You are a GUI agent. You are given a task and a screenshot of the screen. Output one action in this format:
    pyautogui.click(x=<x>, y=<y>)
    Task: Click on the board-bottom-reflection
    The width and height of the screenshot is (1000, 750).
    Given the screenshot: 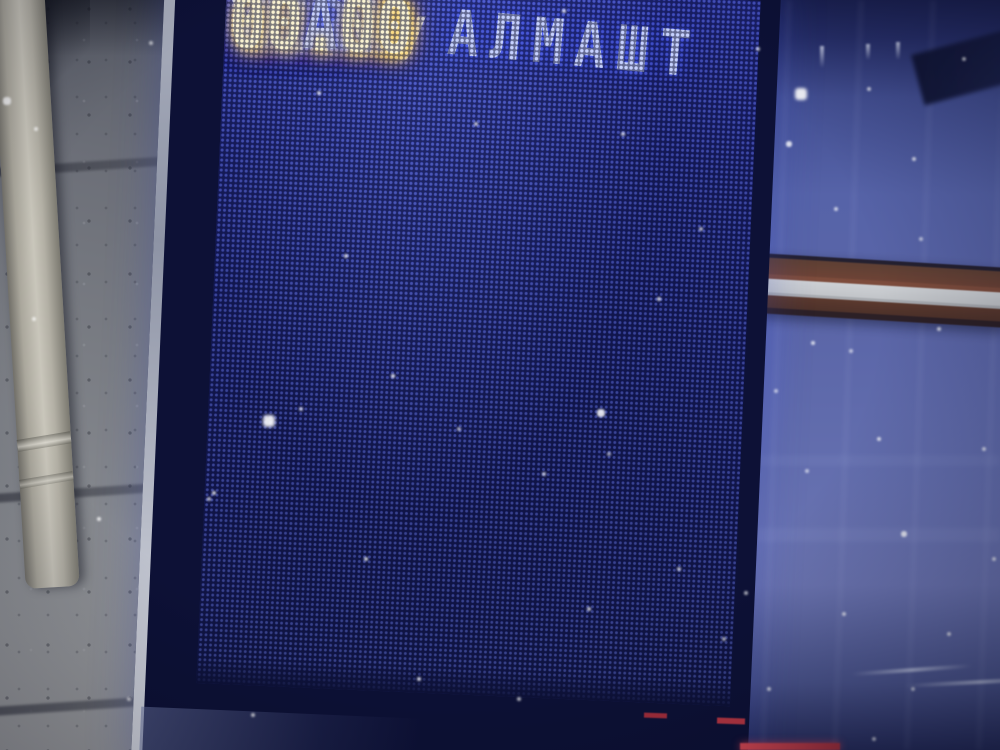 What is the action you would take?
    pyautogui.click(x=304, y=728)
    